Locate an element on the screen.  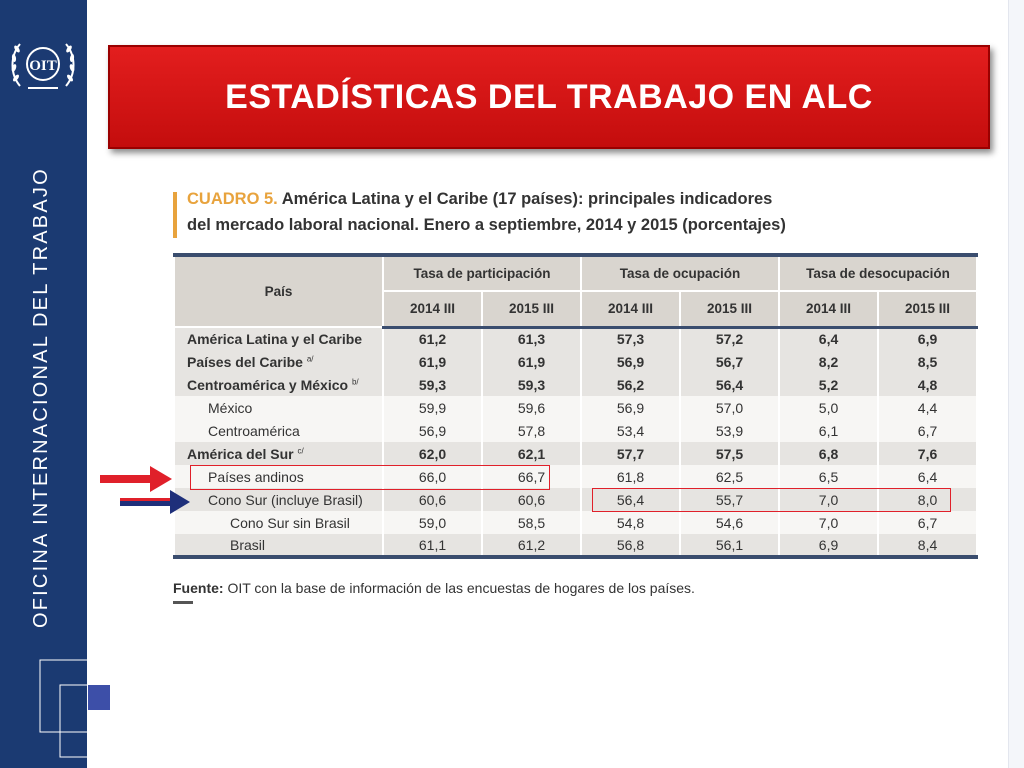
row-country-name: Cono Sur sin Brasil is located at coordinates (278, 522).